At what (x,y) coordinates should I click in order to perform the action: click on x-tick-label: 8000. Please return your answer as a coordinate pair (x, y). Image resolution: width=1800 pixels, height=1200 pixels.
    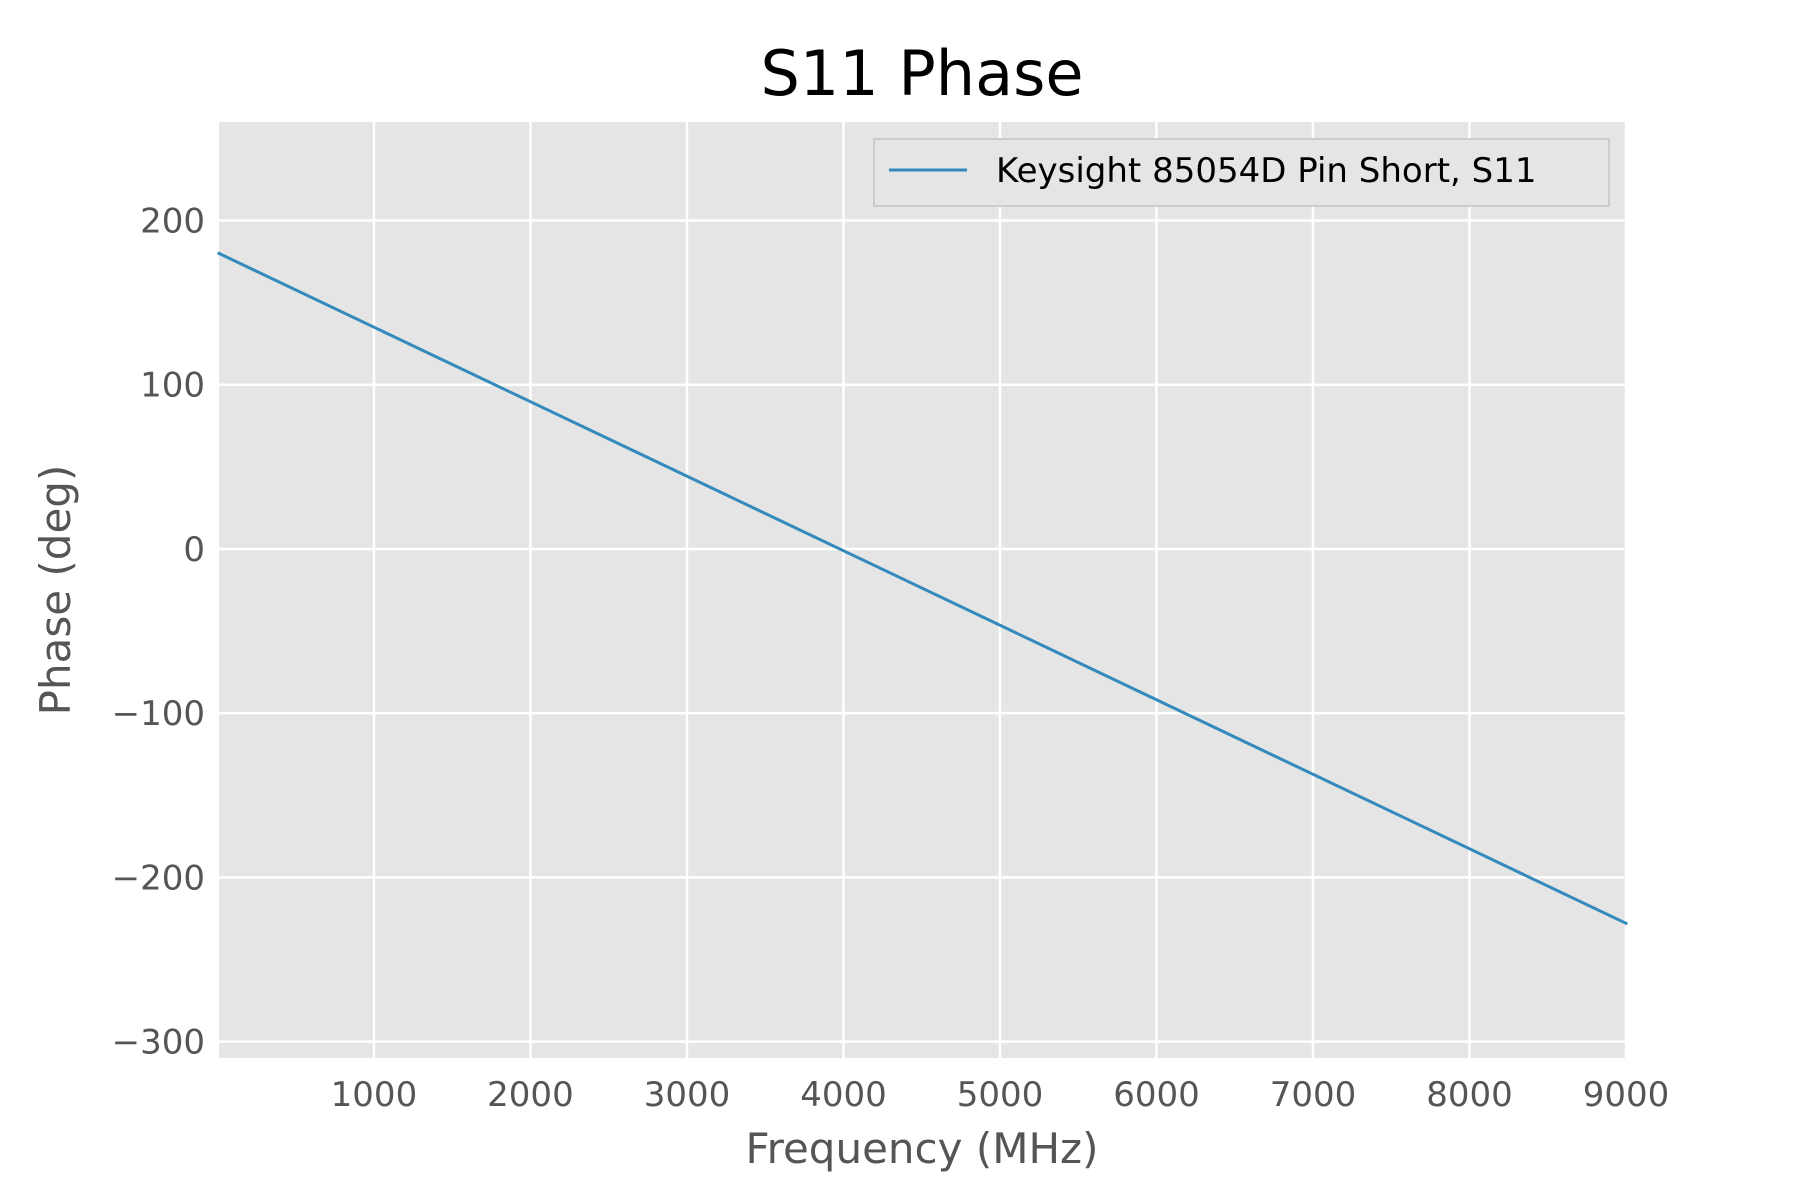
    Looking at the image, I should click on (1469, 1095).